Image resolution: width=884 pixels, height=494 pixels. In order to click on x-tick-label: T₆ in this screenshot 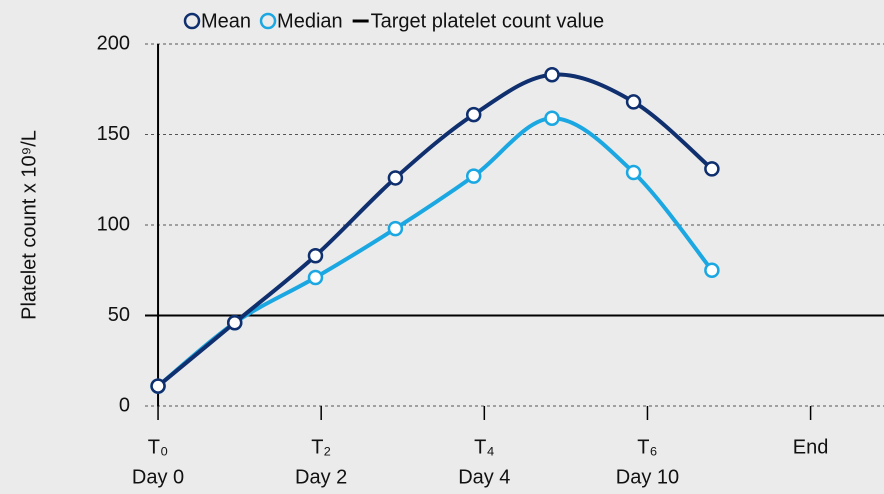, I will do `click(647, 447)`.